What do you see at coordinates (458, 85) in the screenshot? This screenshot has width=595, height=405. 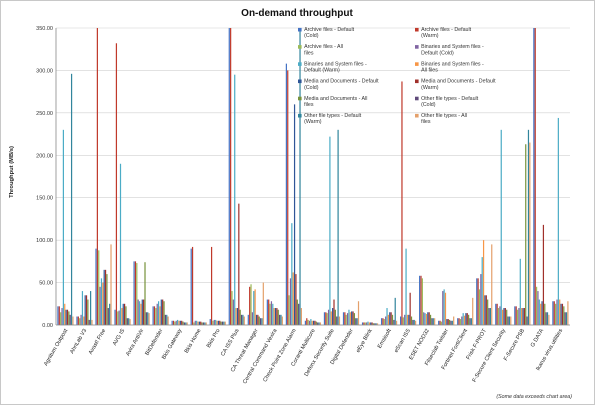 I see `legend-label: Media and Documents - Default (Warm)` at bounding box center [458, 85].